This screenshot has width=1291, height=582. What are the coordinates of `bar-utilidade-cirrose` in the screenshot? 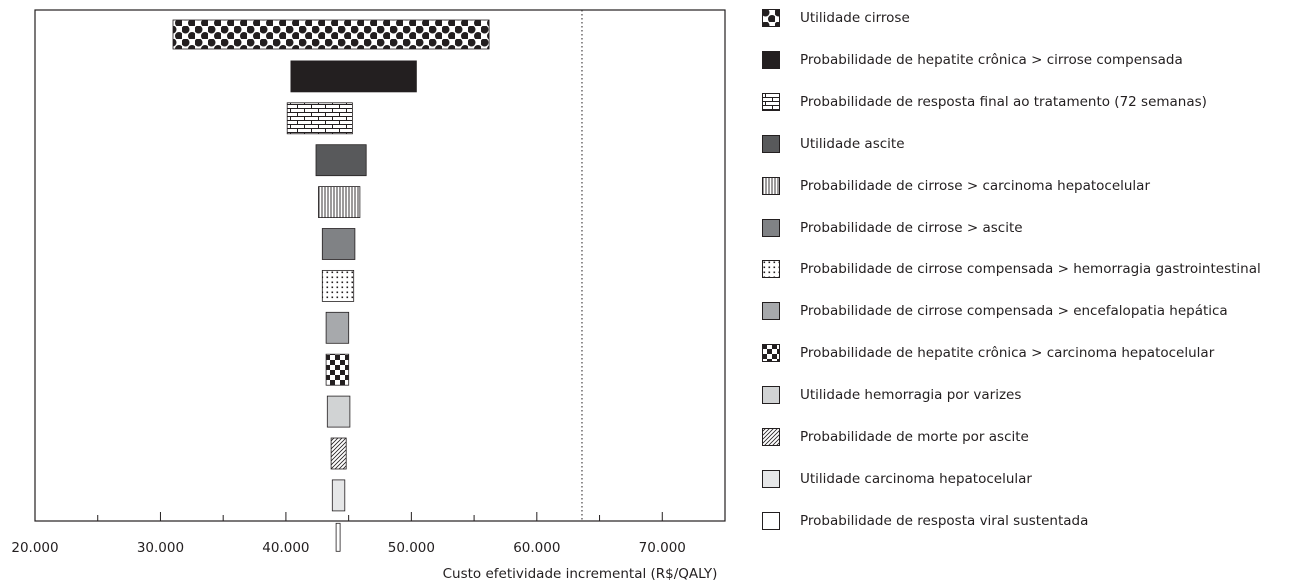 It's located at (331, 34).